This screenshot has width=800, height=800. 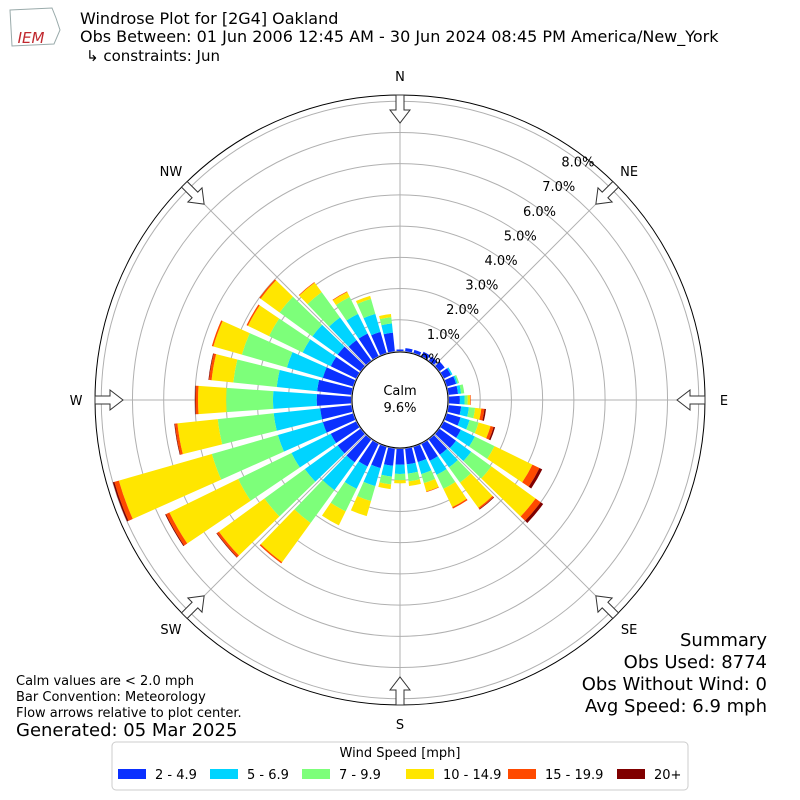 What do you see at coordinates (724, 401) in the screenshot?
I see `direction-label: E` at bounding box center [724, 401].